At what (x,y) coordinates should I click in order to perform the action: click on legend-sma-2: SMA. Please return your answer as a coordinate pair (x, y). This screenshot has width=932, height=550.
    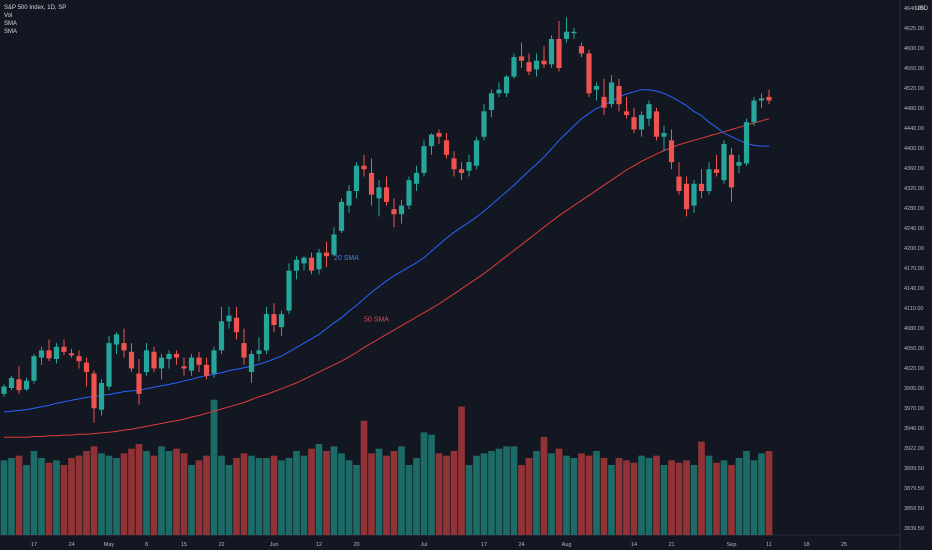
    Looking at the image, I should click on (11, 32).